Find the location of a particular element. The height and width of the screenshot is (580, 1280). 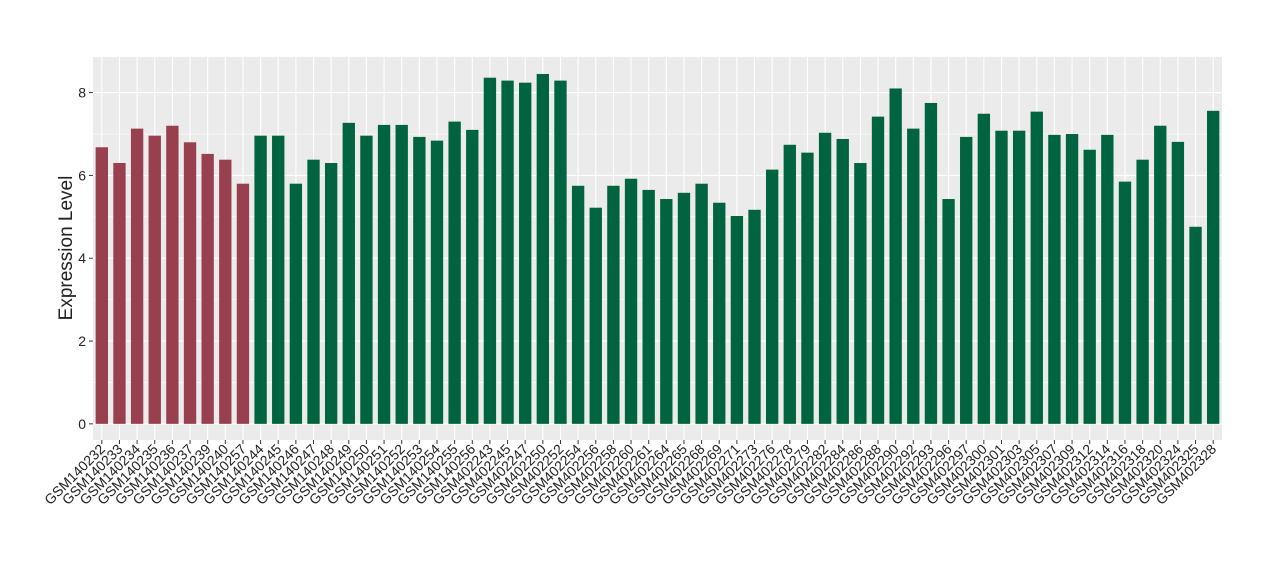

y-tick-label: 2 is located at coordinates (82, 341).